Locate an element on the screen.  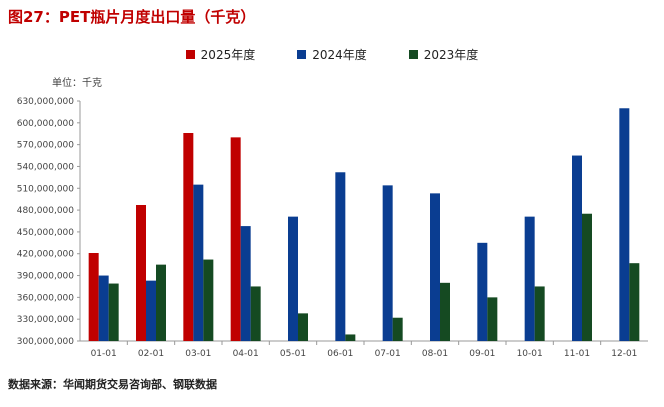
legend-swatch-2025 is located at coordinates (190, 54).